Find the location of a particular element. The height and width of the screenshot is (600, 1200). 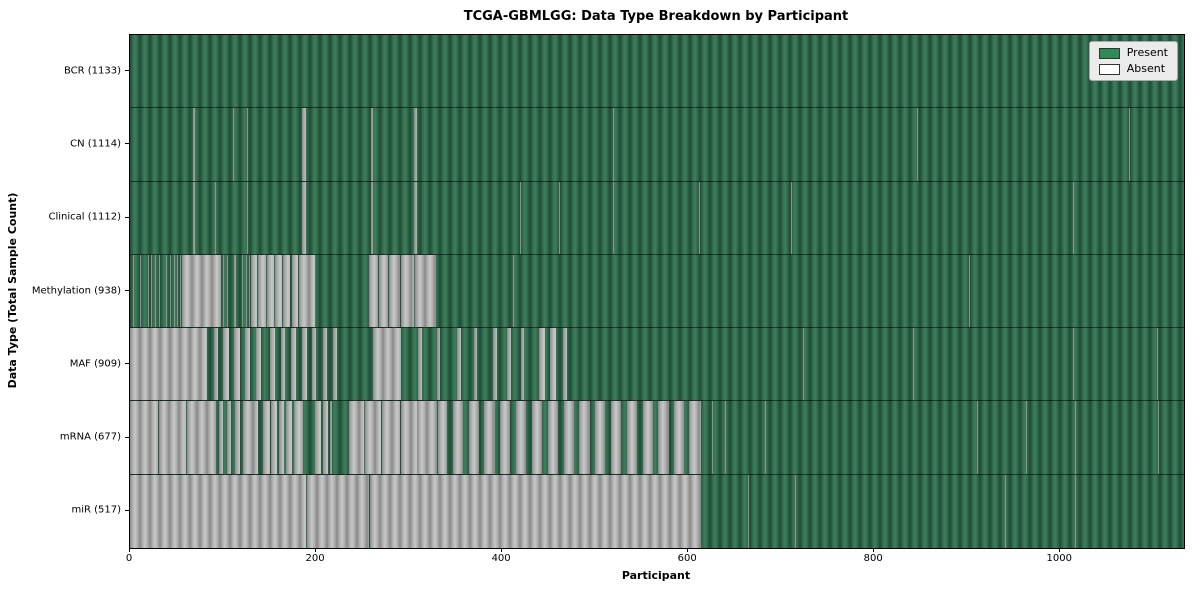

y-tick-label-Clinical: Clinical (1112) is located at coordinates (85, 217).